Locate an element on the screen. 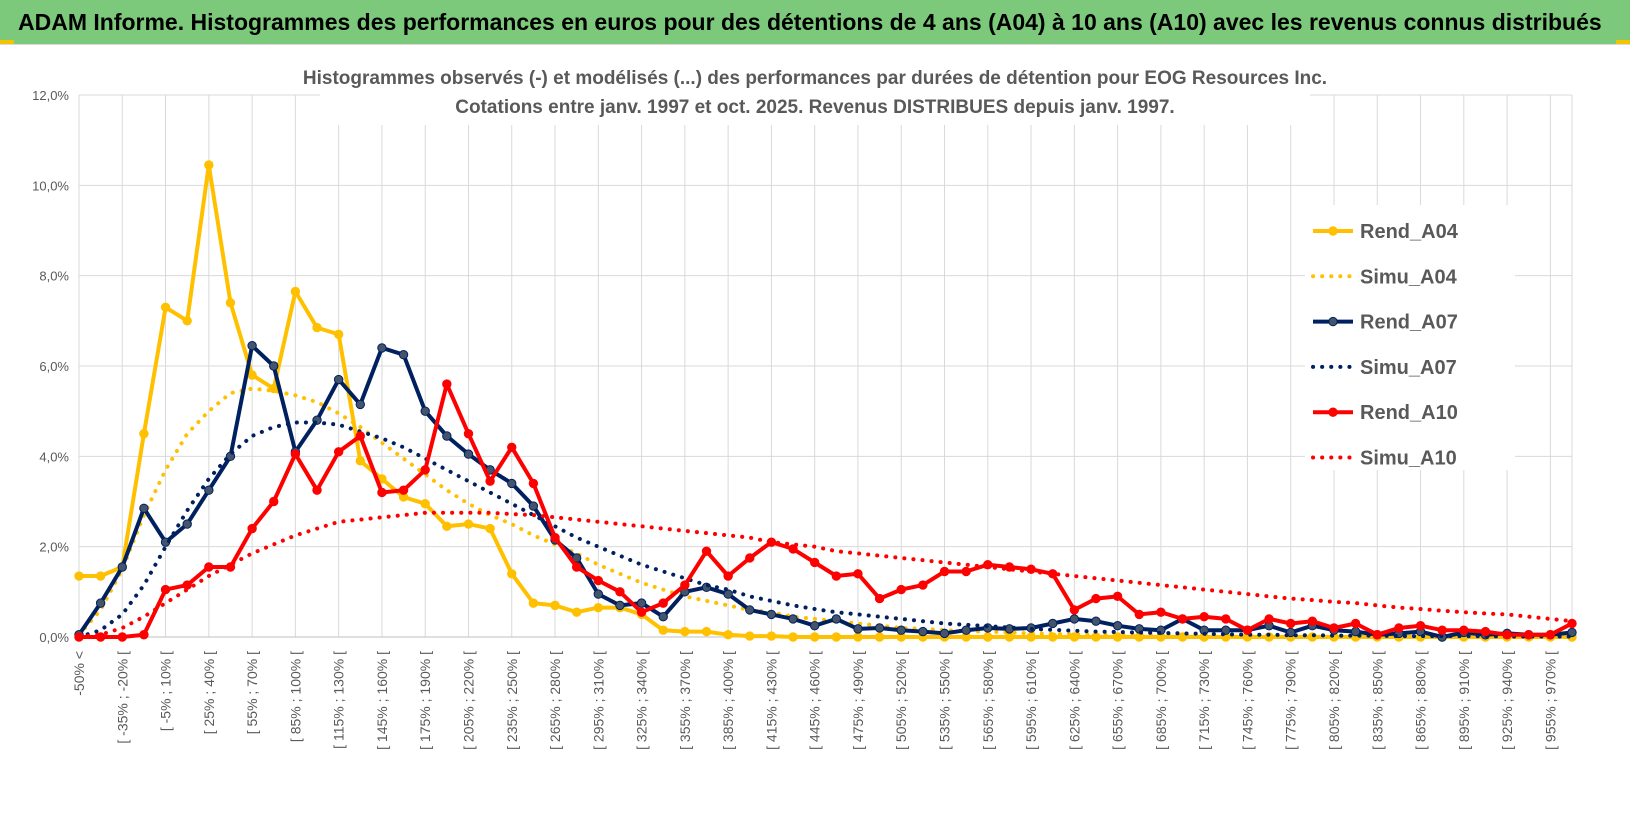 This screenshot has width=1630, height=816. x-tick-label: [ 265% ; 280% [ is located at coordinates (555, 700).